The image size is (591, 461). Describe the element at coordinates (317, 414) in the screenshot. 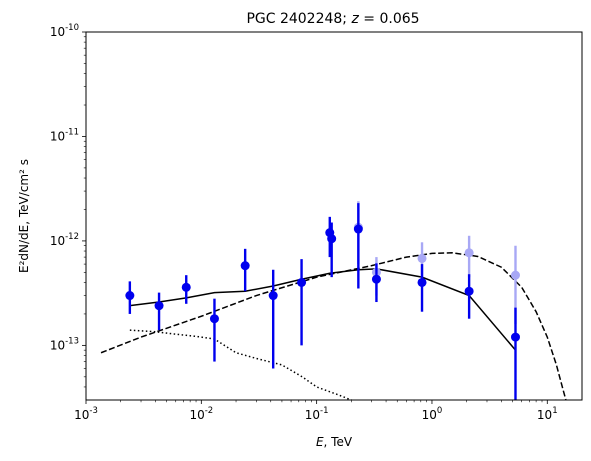

I see `x-tick-label: 10⁻¹` at that location.